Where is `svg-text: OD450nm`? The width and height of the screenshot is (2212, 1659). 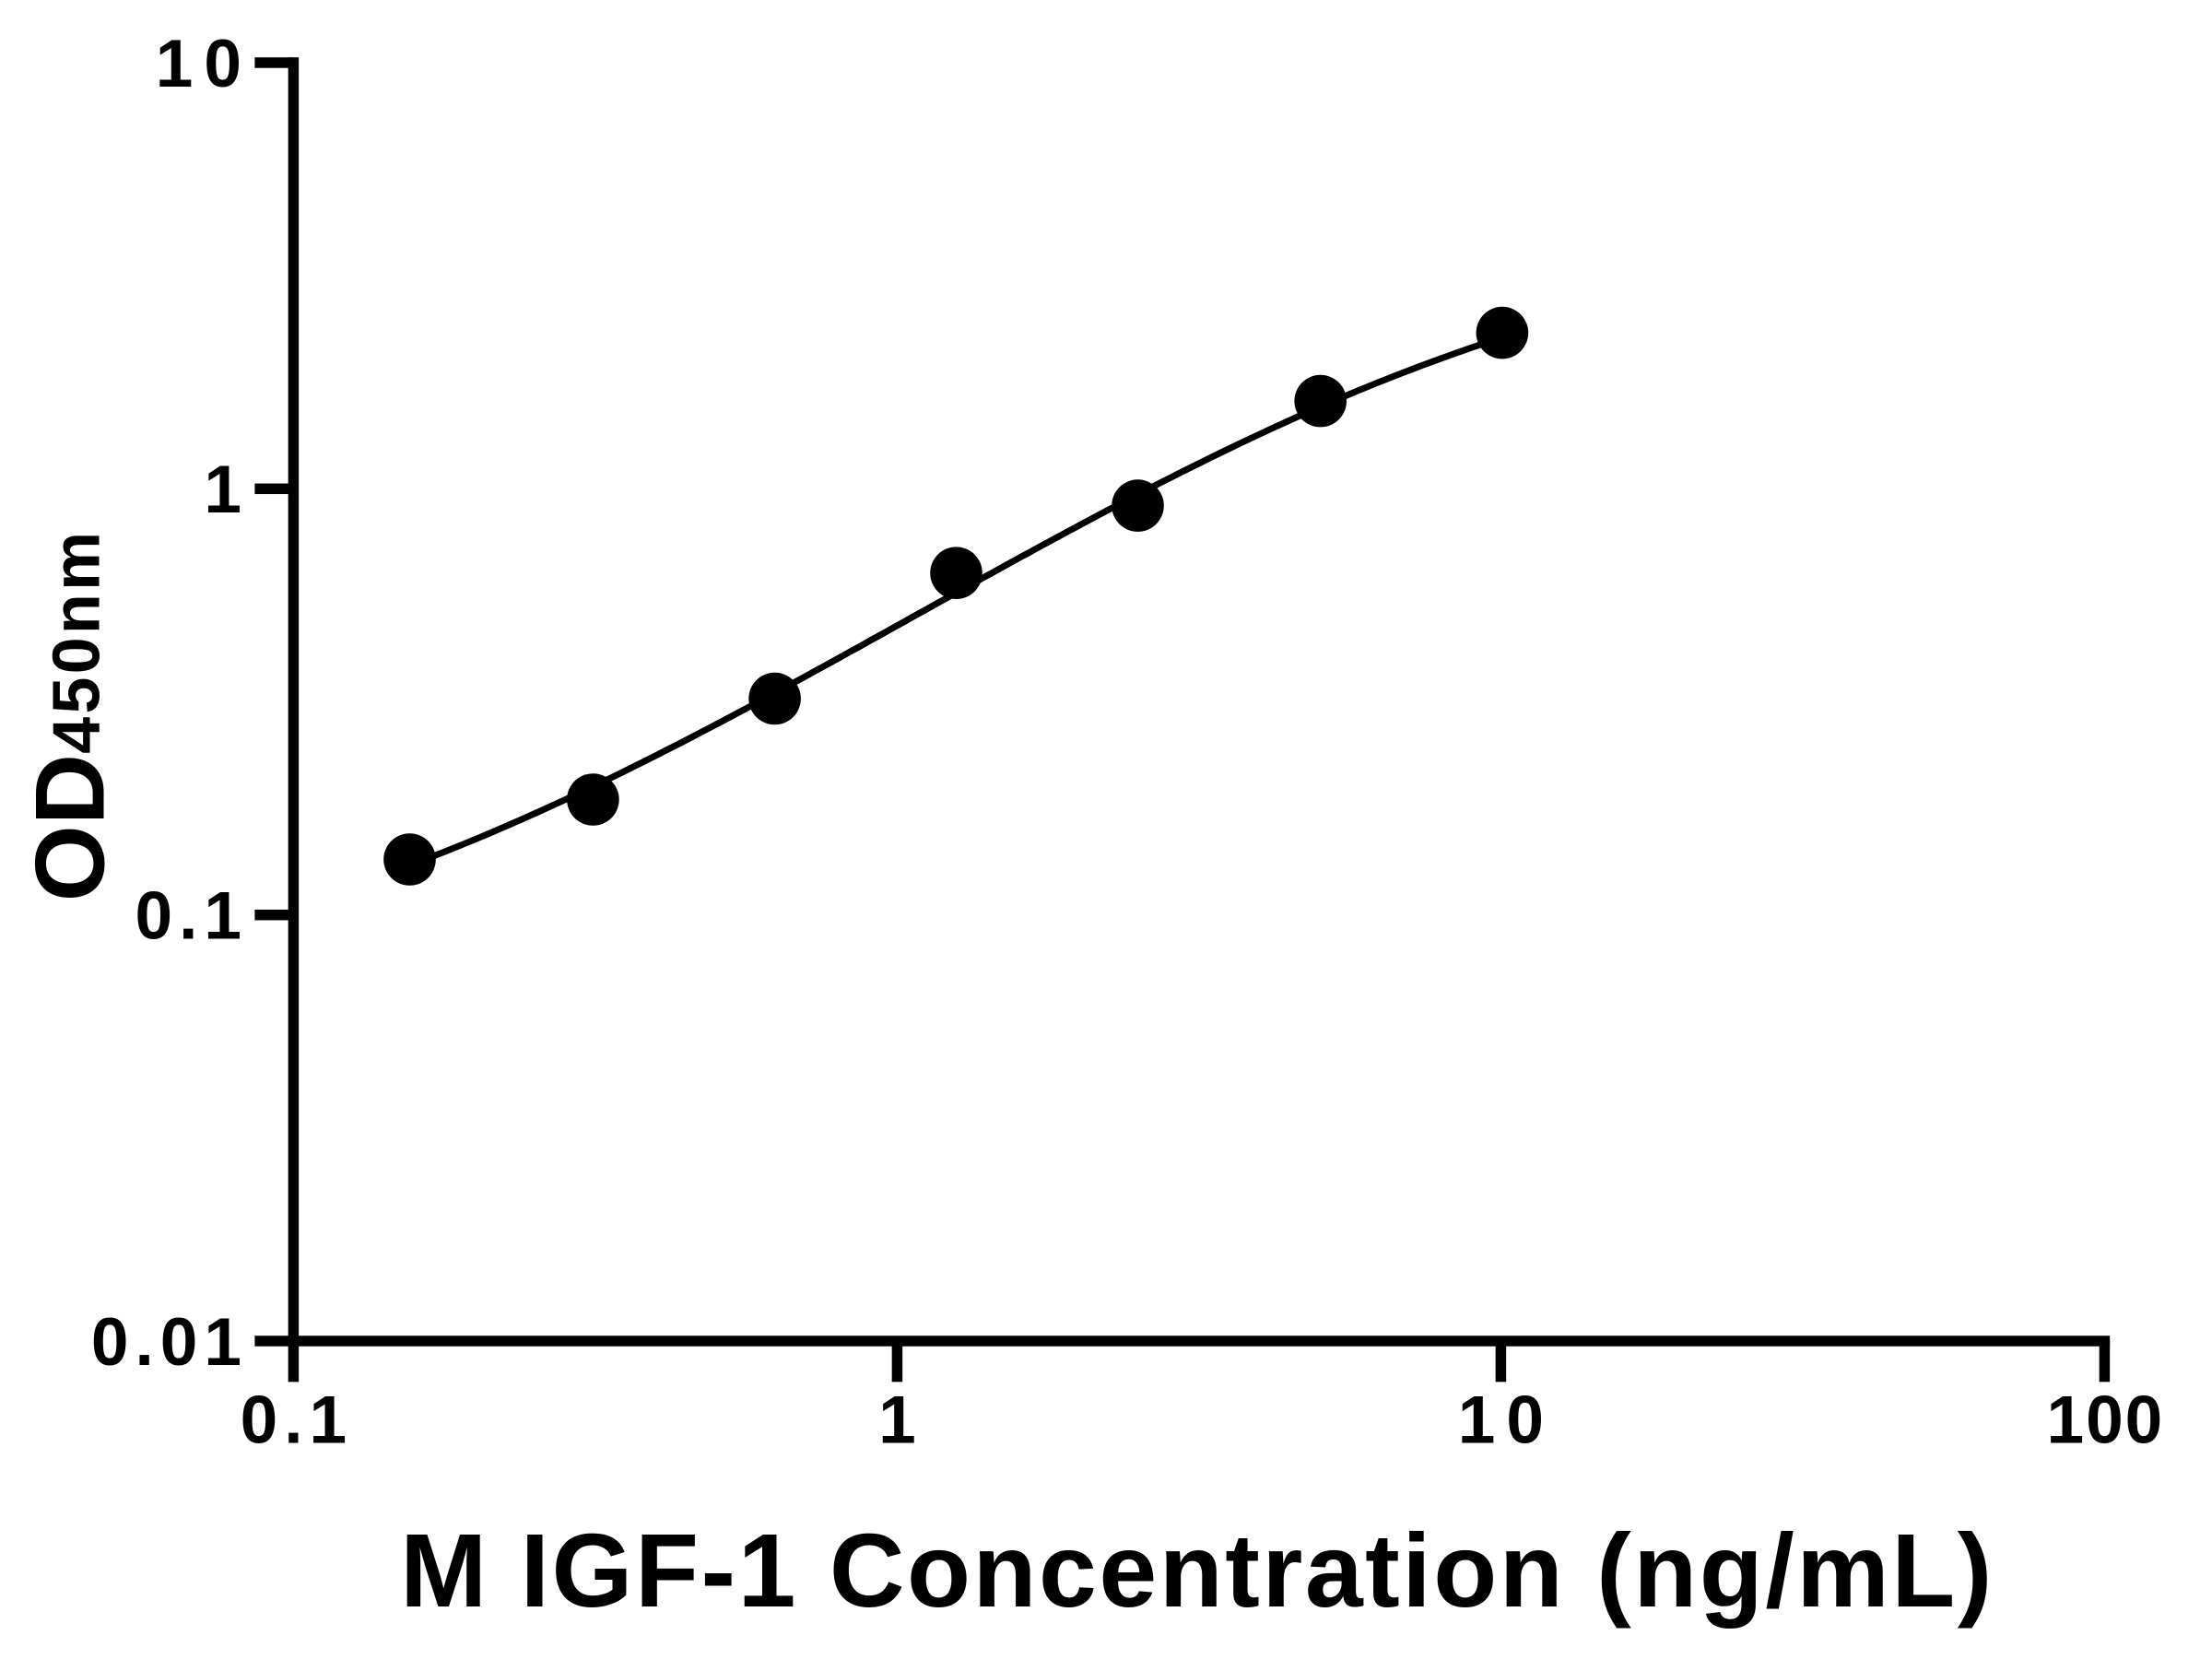 svg-text: OD450nm is located at coordinates (70, 715).